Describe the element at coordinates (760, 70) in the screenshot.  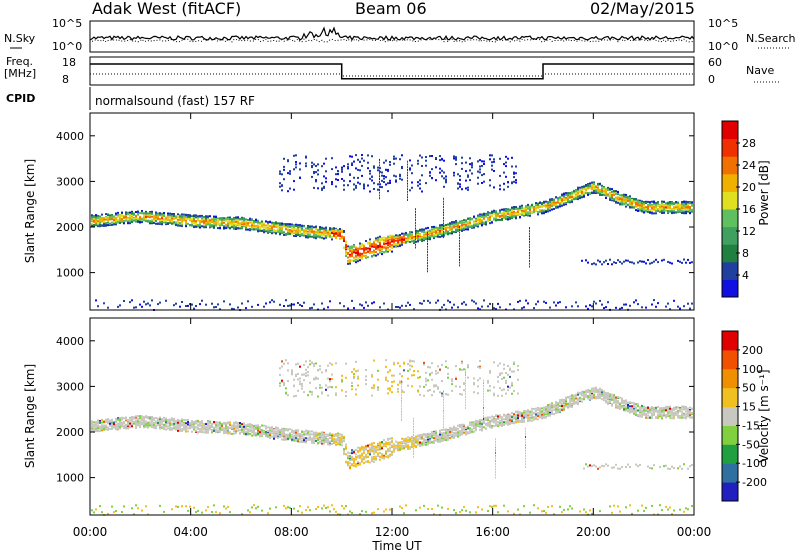
I see `nave-label: Nave` at that location.